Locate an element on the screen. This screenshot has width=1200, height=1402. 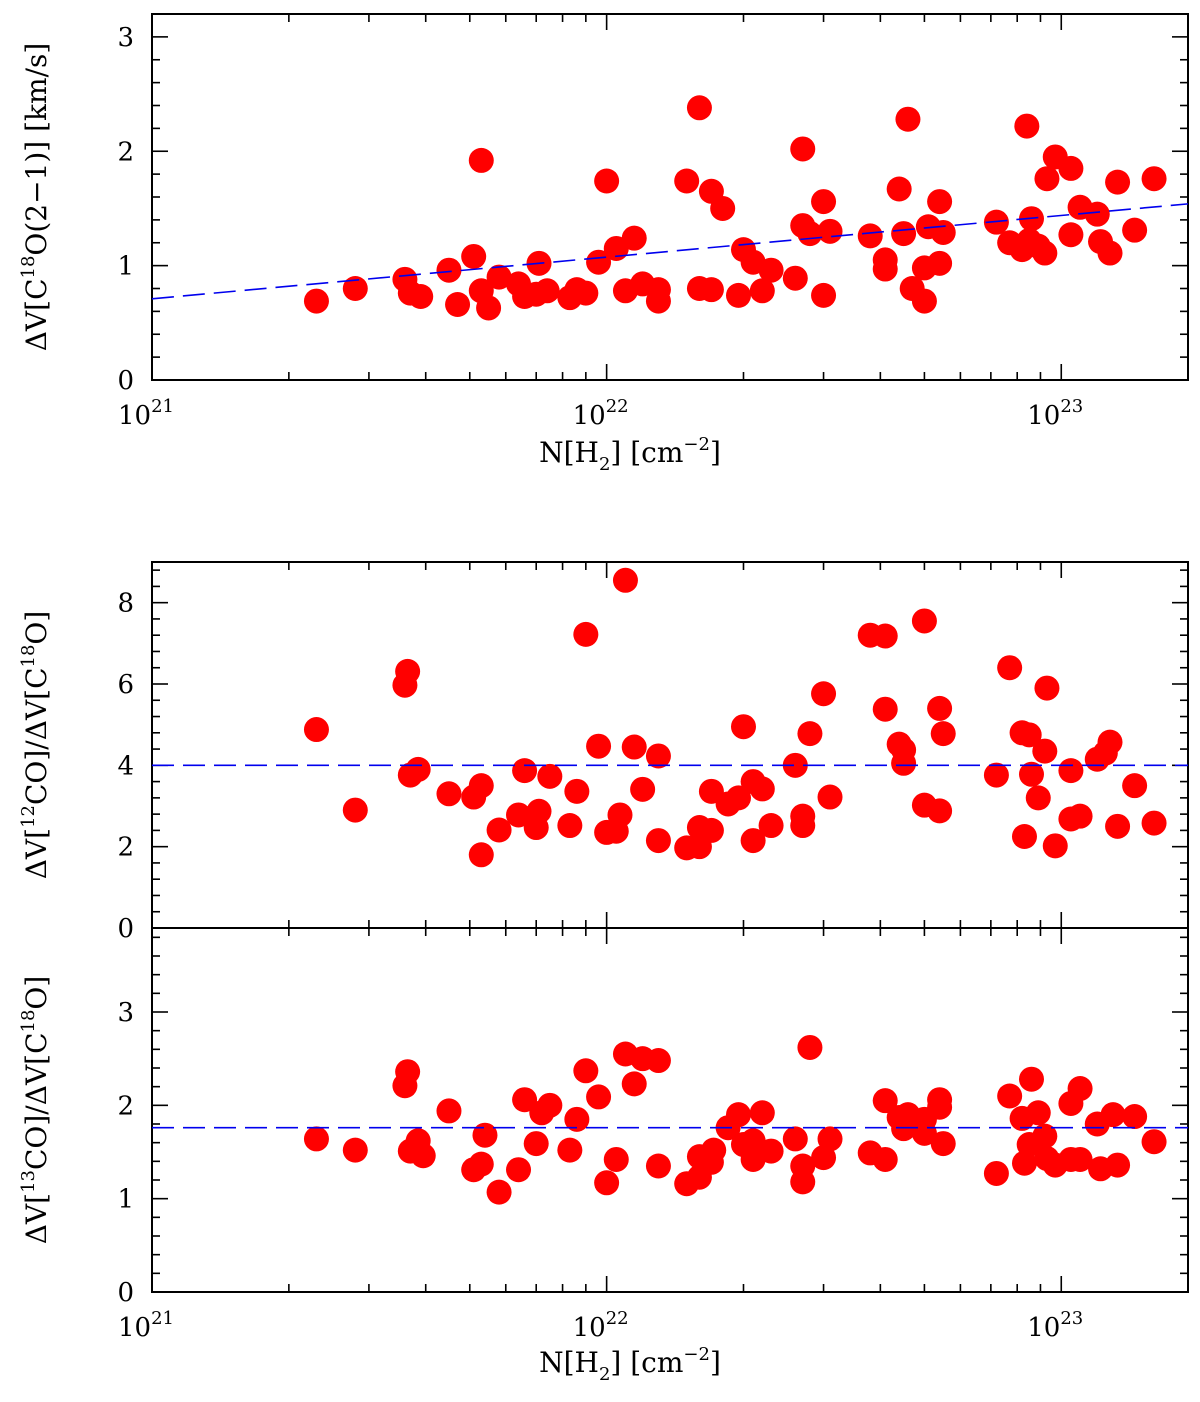
y-axis-label: ΔV[C18O(2−1)] [km/s] is located at coordinates (35, 197).